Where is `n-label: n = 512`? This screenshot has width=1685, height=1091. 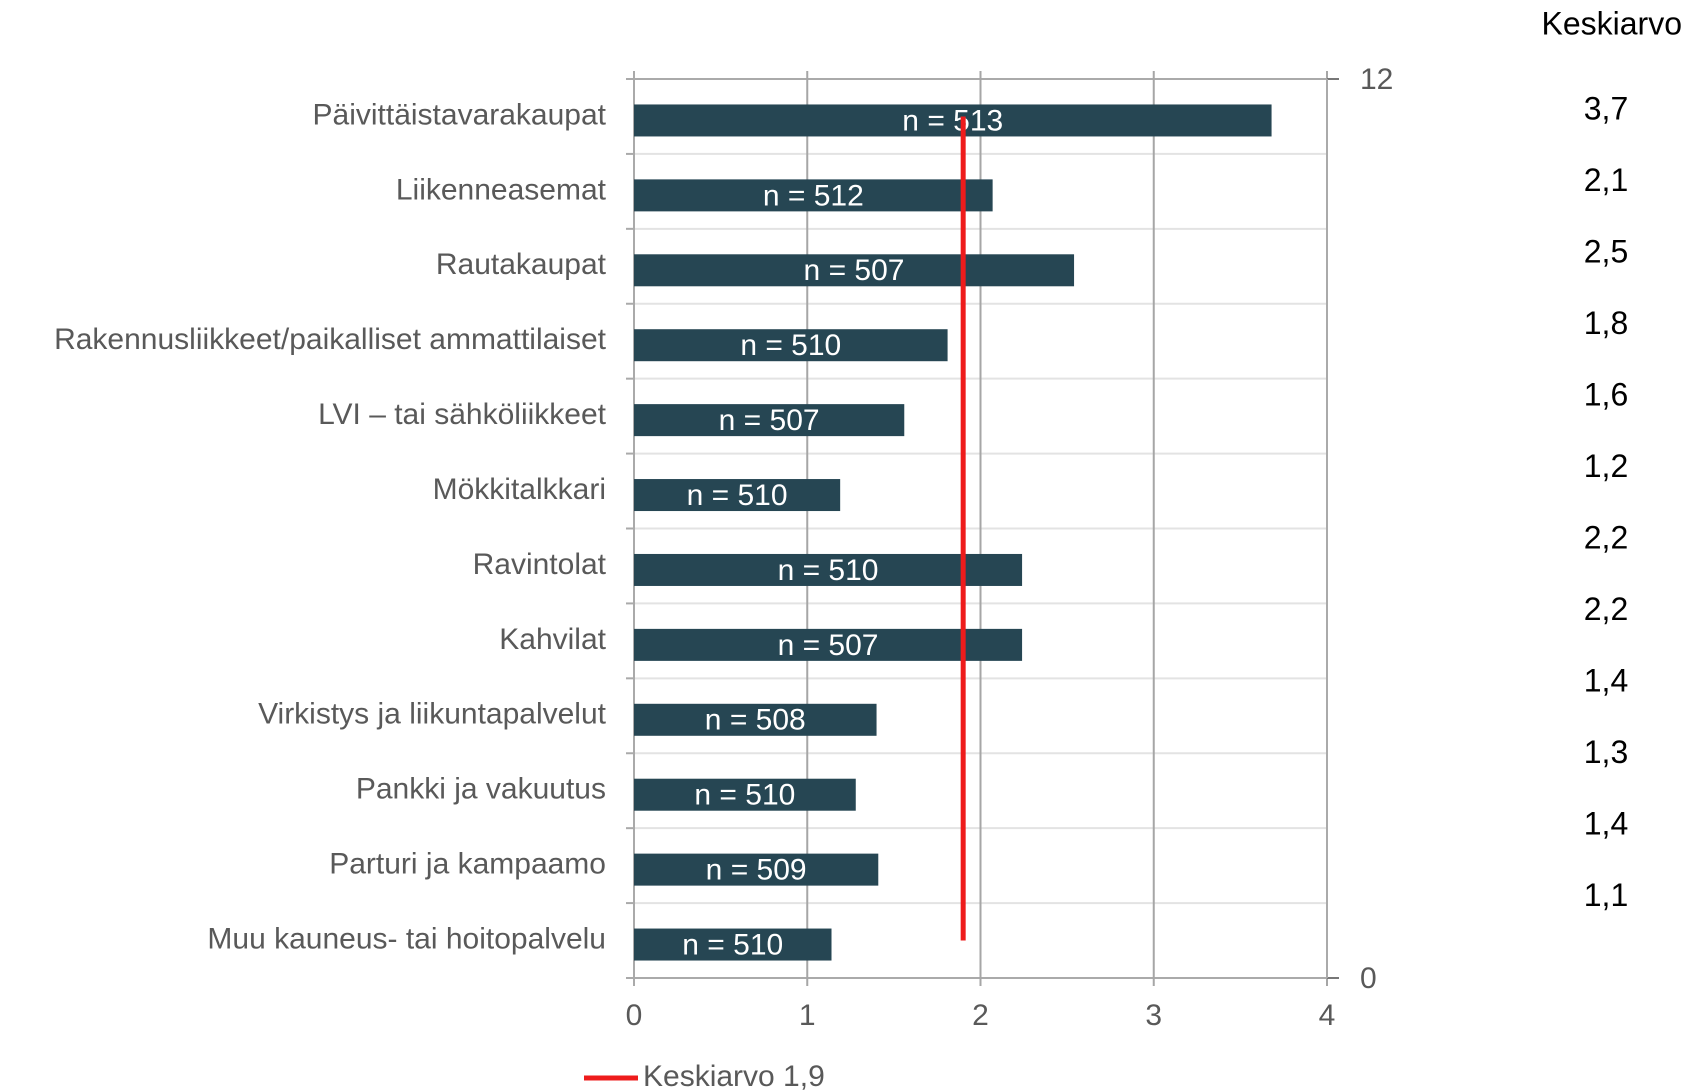 n-label: n = 512 is located at coordinates (813, 195).